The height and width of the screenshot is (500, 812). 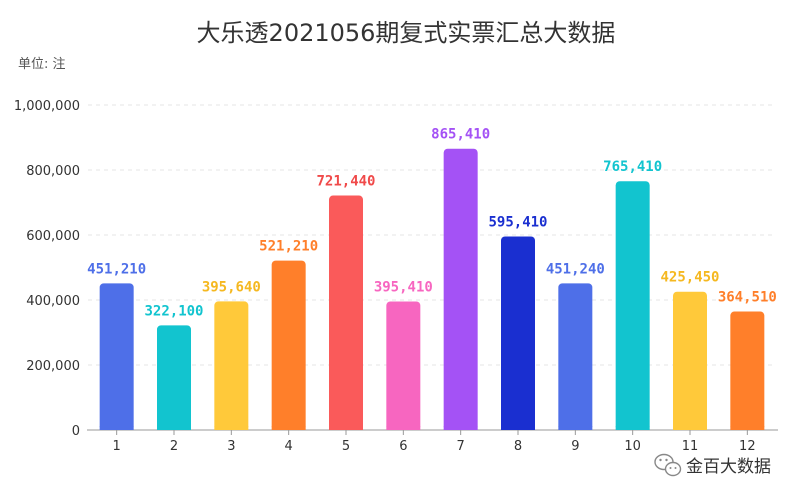 What do you see at coordinates (632, 446) in the screenshot?
I see `x-tick-label: 10` at bounding box center [632, 446].